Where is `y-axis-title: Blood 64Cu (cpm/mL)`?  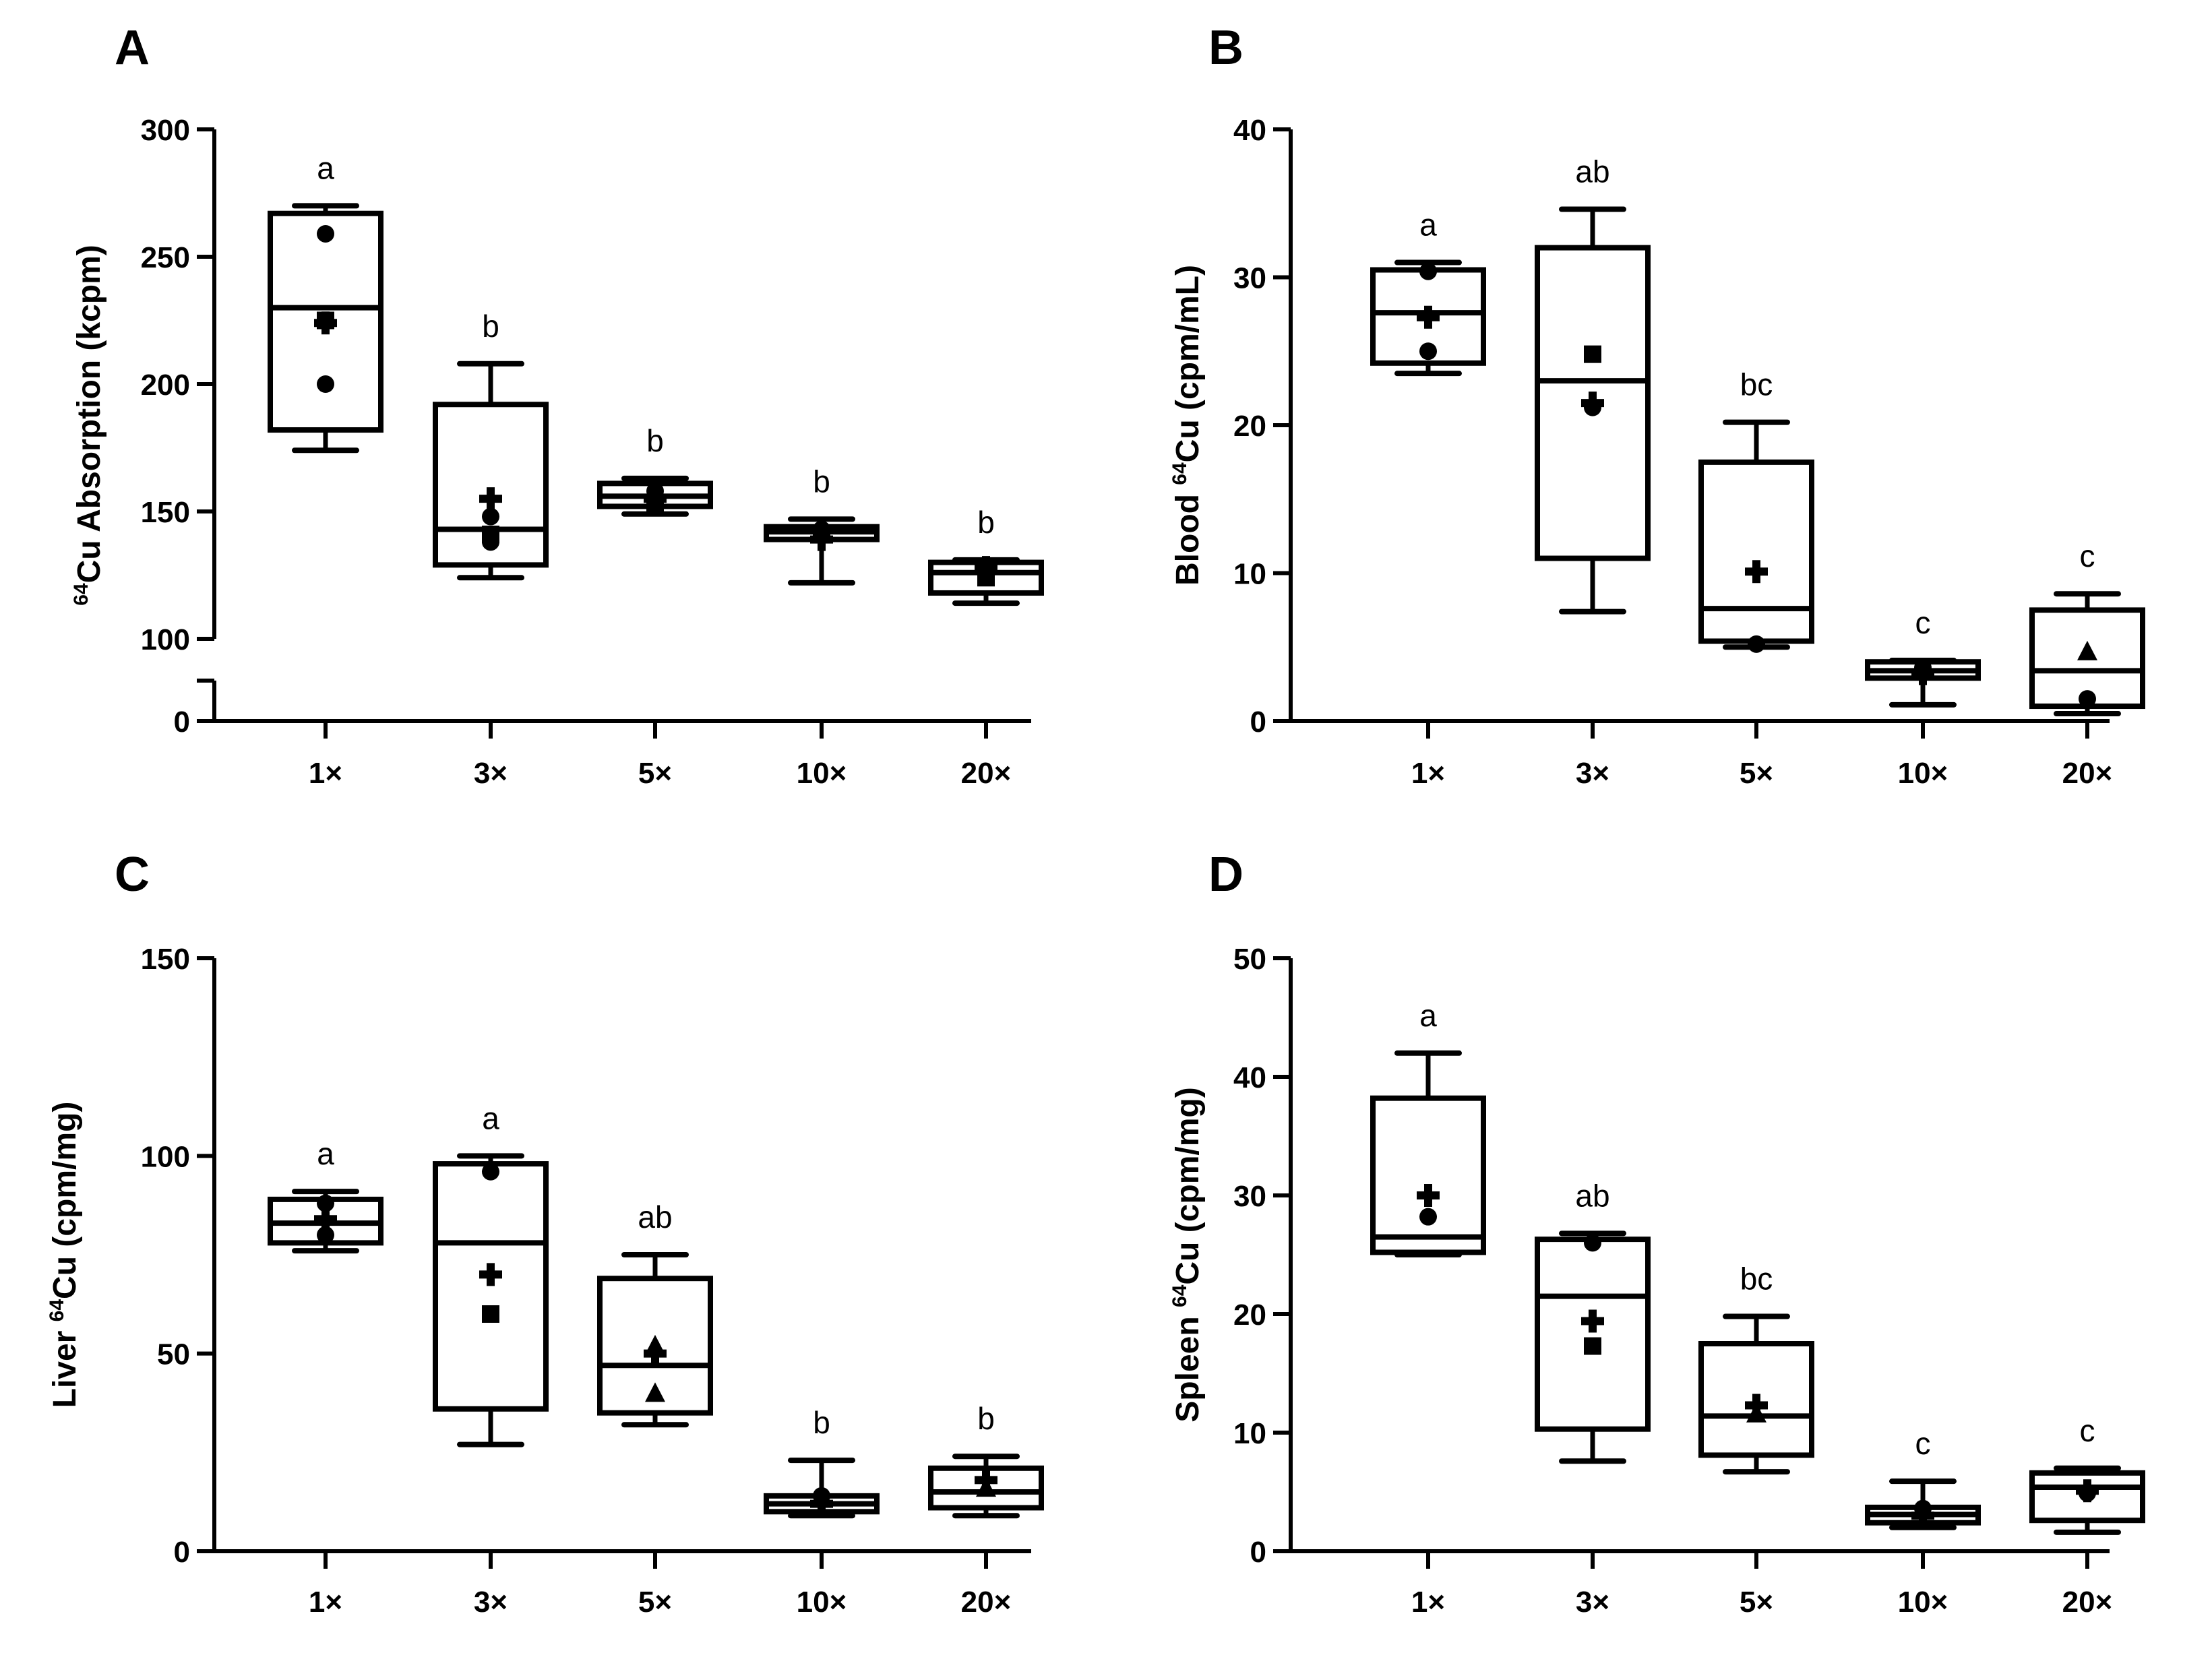 y-axis-title: Blood 64Cu (cpm/mL) is located at coordinates (1187, 425).